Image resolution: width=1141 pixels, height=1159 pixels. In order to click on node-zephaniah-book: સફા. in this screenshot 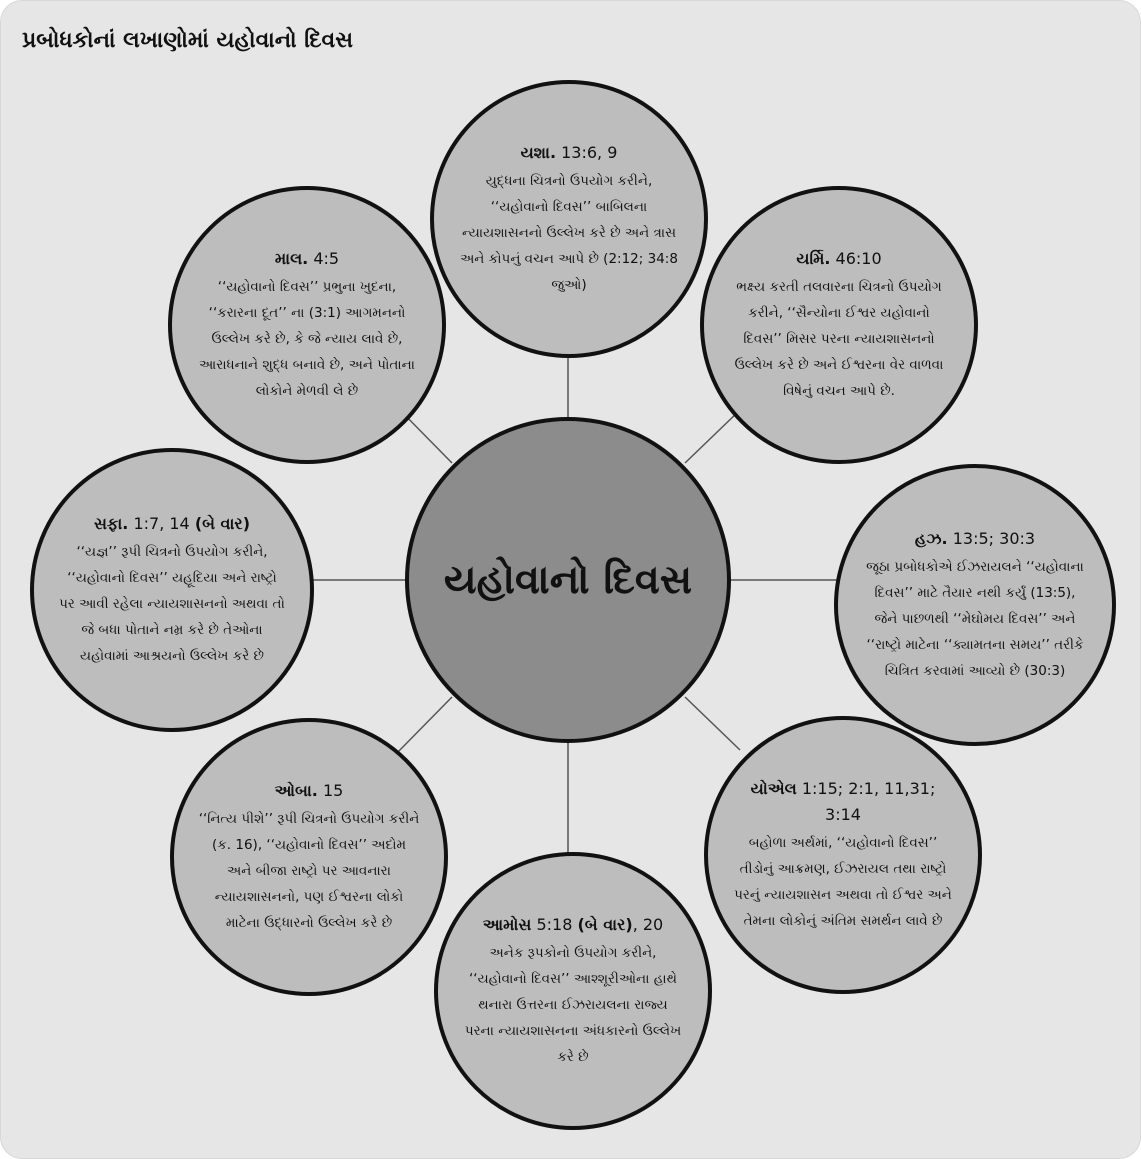, I will do `click(111, 523)`.